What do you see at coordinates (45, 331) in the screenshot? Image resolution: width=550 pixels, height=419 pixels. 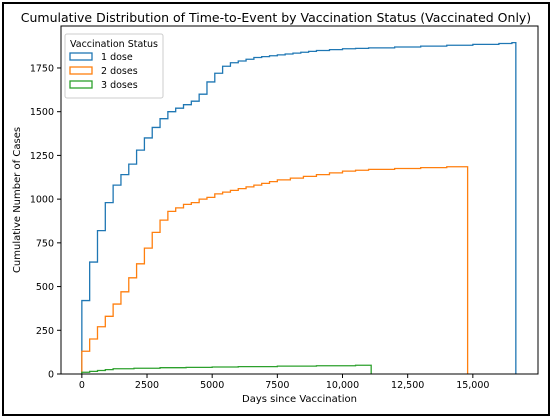 I see `y-tick-label: 250` at bounding box center [45, 331].